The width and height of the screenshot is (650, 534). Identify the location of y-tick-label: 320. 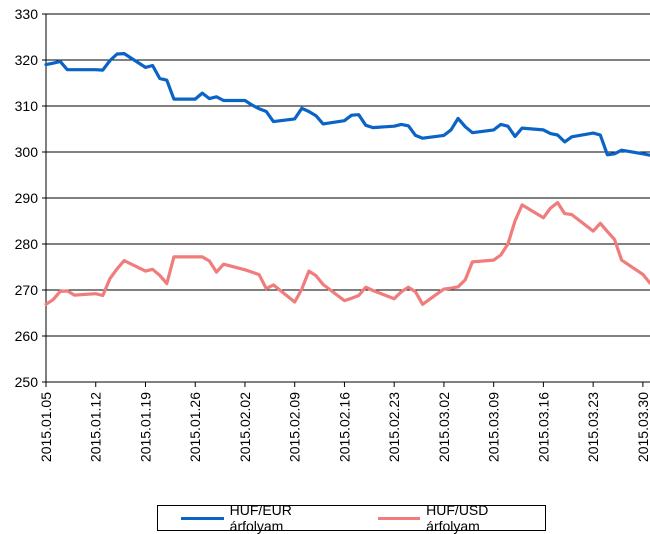
(27, 60).